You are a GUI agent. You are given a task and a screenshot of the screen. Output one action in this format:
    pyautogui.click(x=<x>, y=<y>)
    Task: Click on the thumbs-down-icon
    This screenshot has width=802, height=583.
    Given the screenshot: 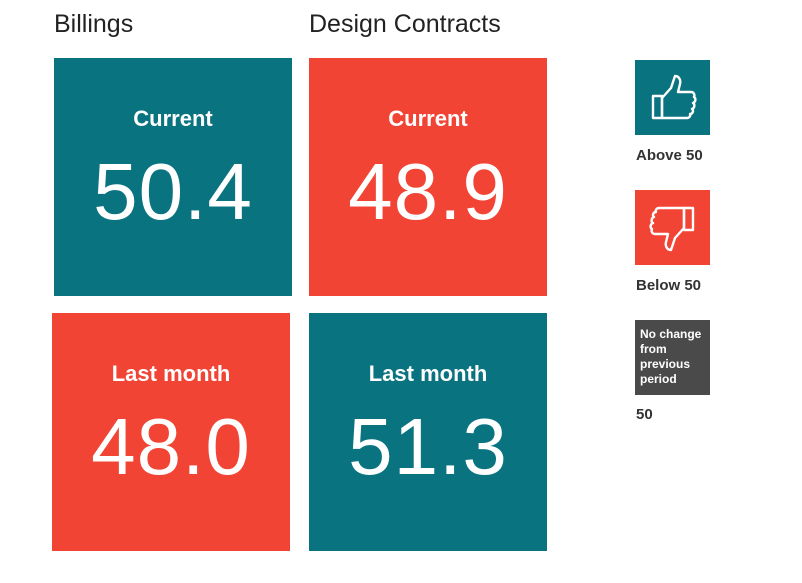 What is the action you would take?
    pyautogui.click(x=671, y=228)
    